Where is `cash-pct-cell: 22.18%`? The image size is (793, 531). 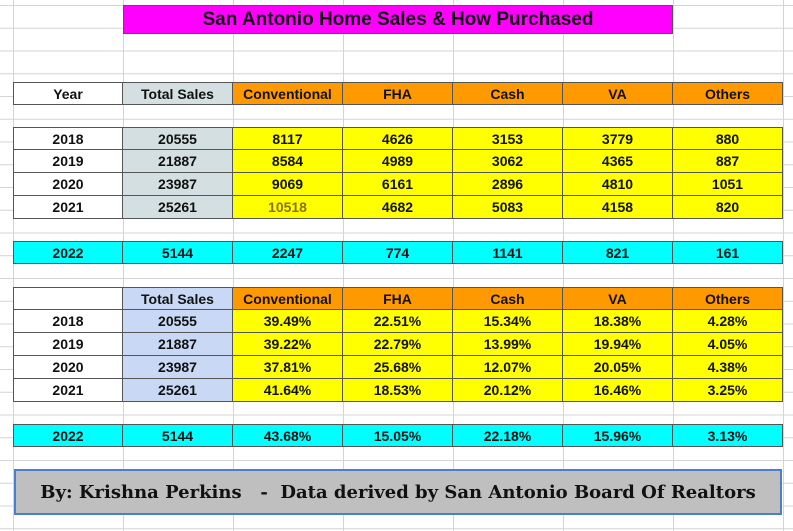 cash-pct-cell: 22.18% is located at coordinates (508, 435).